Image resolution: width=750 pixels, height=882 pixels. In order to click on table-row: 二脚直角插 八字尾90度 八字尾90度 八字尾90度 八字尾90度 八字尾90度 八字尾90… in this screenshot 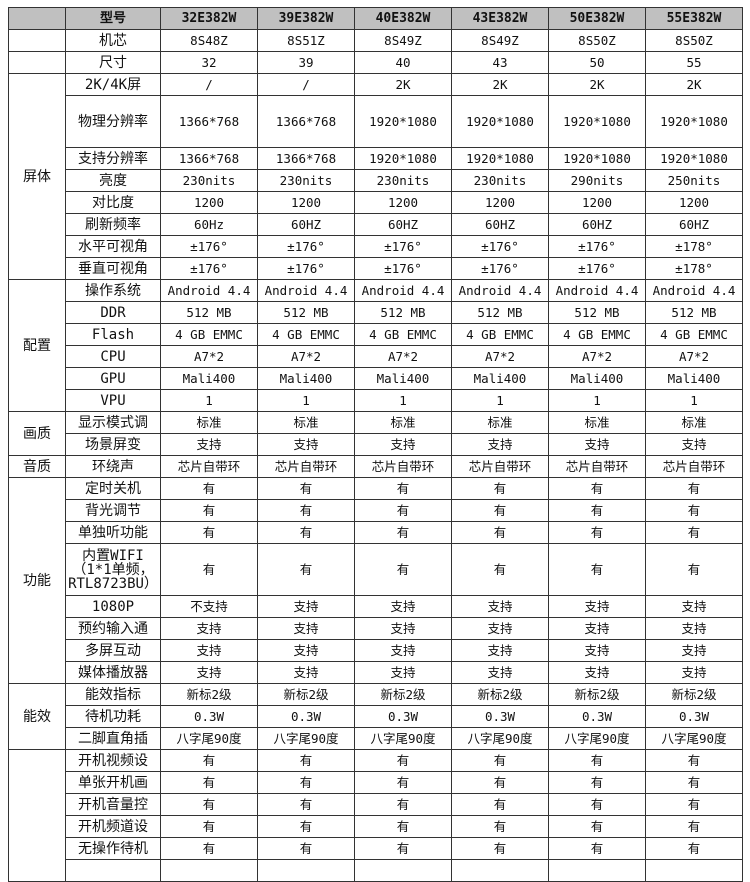, I will do `click(376, 738)`.